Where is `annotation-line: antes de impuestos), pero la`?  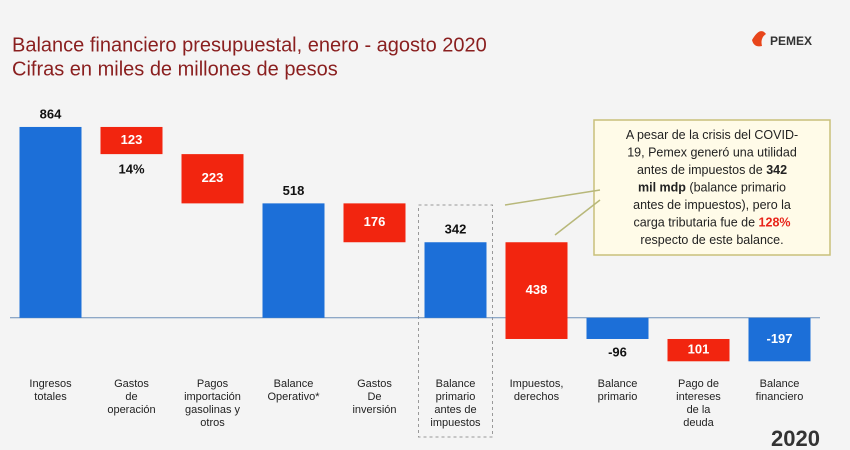
annotation-line: antes de impuestos), pero la is located at coordinates (712, 205).